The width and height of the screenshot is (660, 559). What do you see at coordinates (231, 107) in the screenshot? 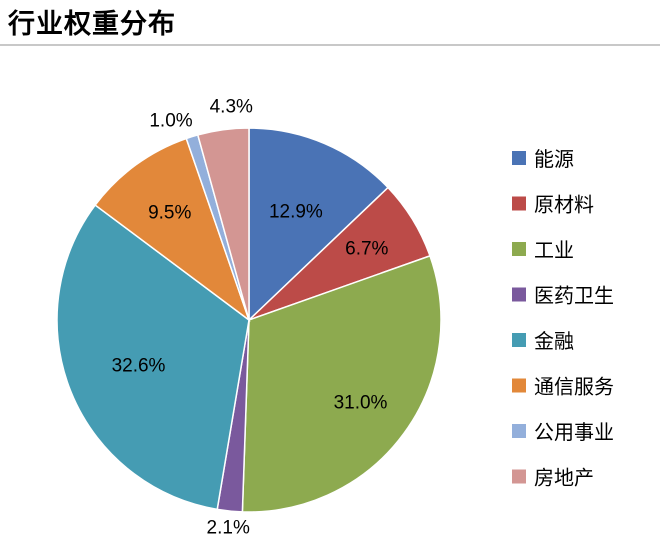
I see `slice-8-label: 4.3%` at bounding box center [231, 107].